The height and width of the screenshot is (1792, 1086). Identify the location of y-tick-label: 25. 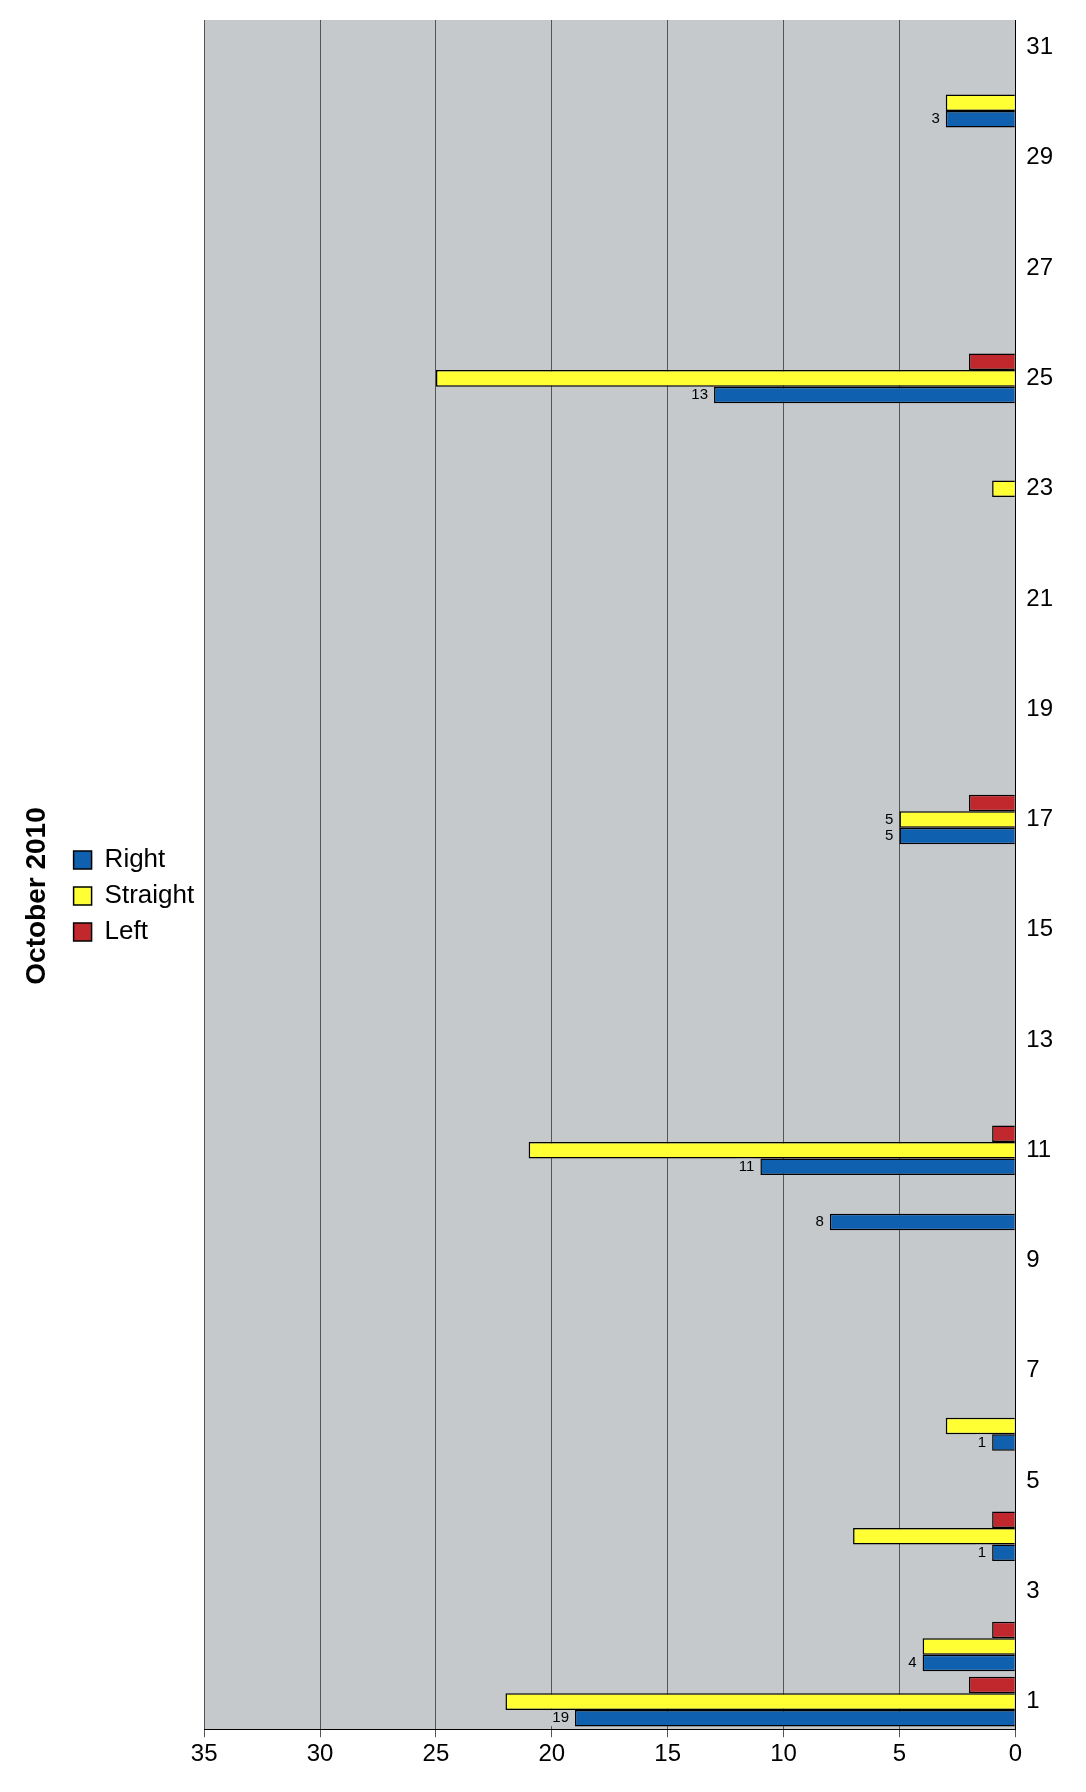
(1040, 377).